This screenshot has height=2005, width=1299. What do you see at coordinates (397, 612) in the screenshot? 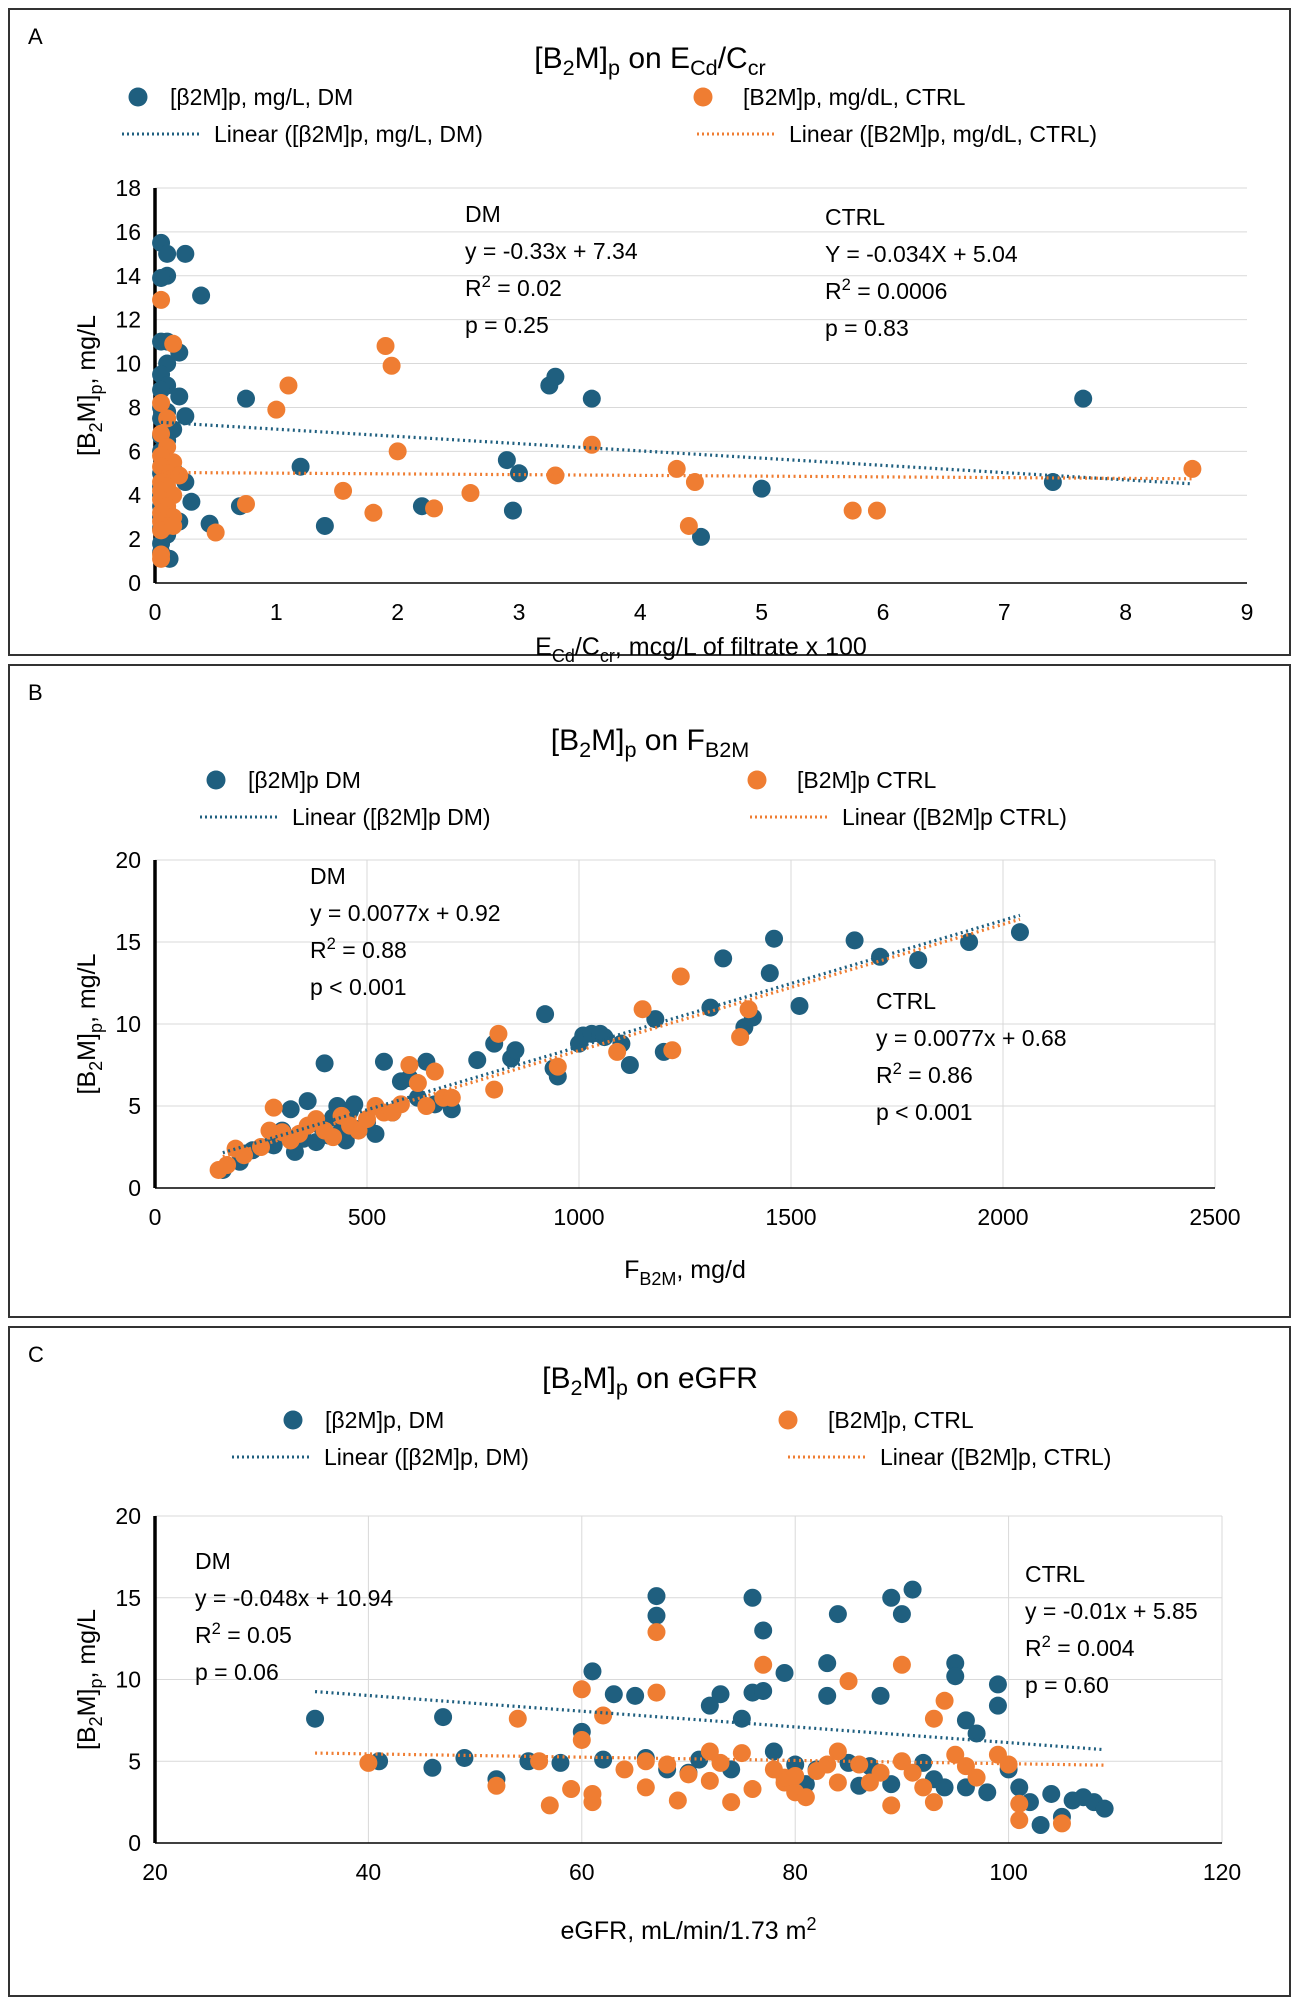
I see `x-tick-label: 2` at bounding box center [397, 612].